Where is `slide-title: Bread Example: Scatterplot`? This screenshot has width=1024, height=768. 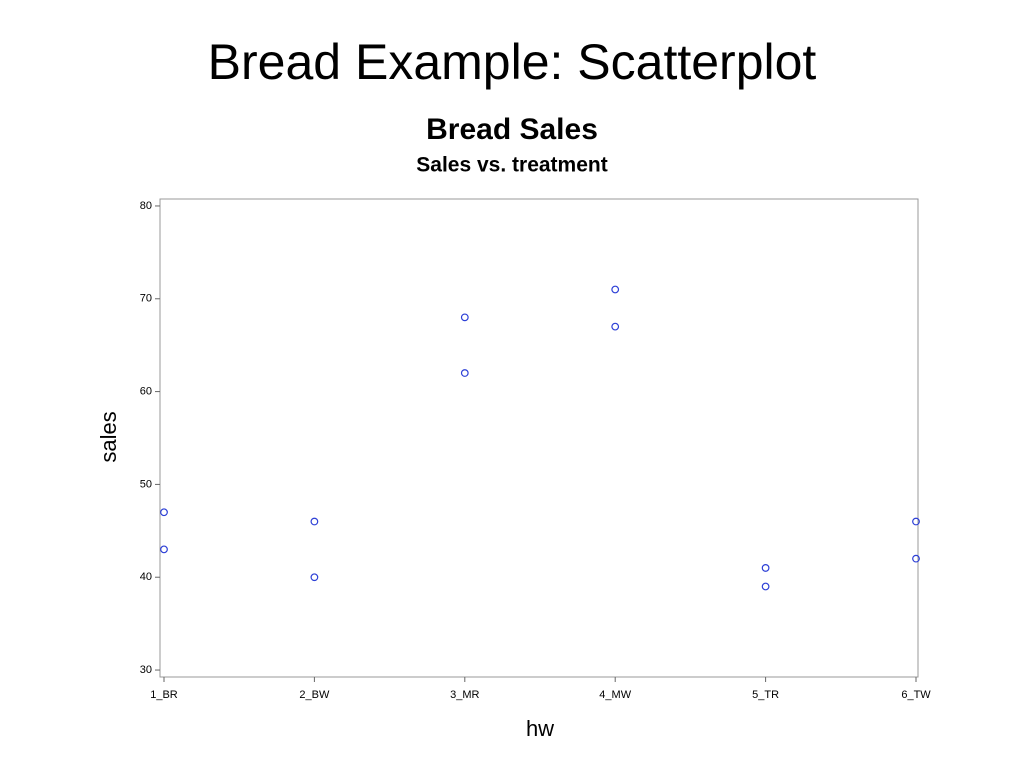
slide-title: Bread Example: Scatterplot is located at coordinates (512, 62).